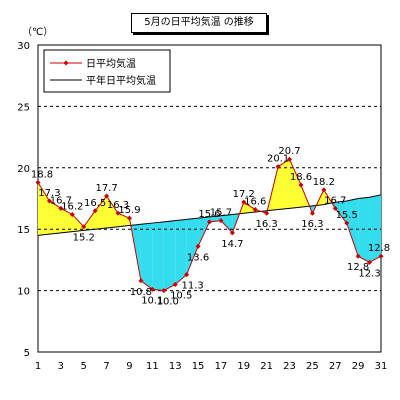 The image size is (400, 400). Describe the element at coordinates (379, 248) in the screenshot. I see `data-label-day-31: 12.8` at that location.